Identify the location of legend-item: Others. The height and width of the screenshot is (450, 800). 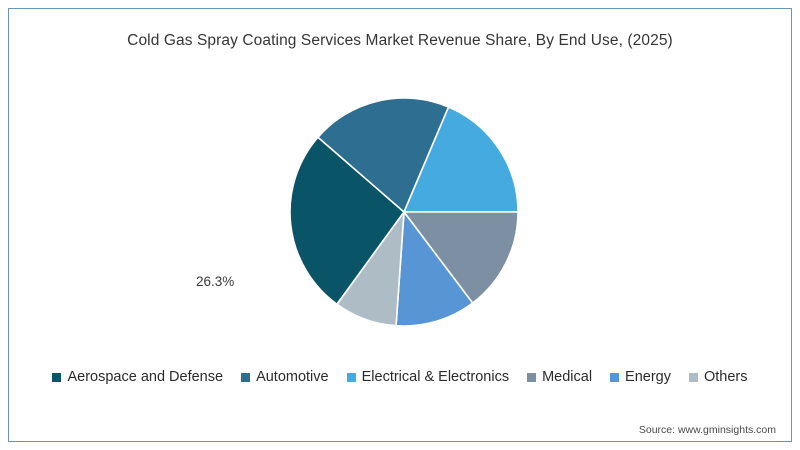
(718, 377).